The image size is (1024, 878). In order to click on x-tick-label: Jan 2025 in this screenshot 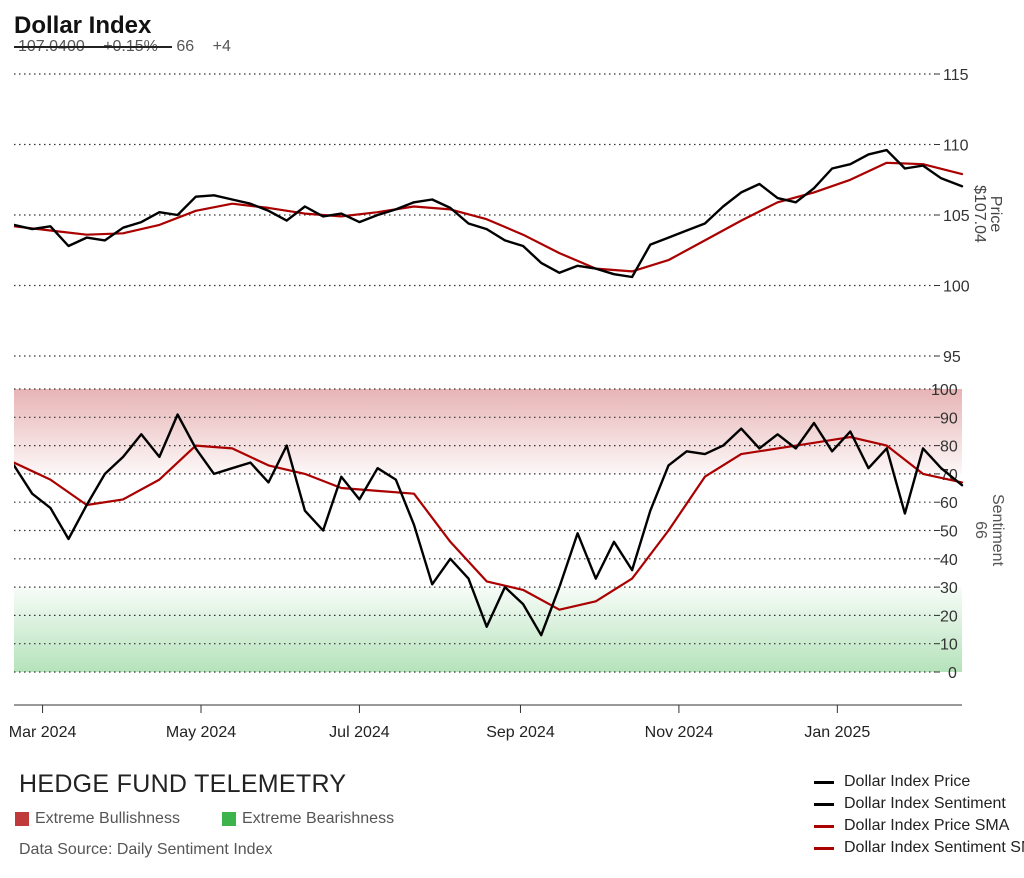, I will do `click(837, 732)`.